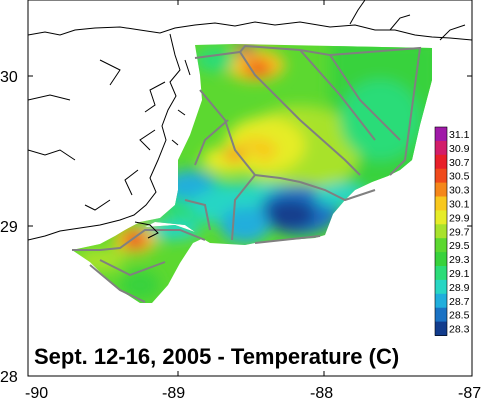  Describe the element at coordinates (321, 393) in the screenshot. I see `x-tick-label: -88` at that location.